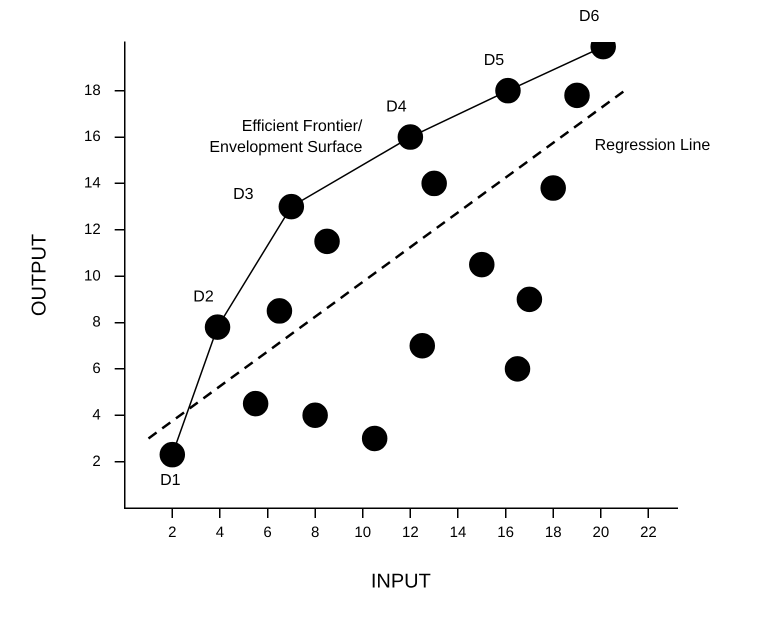 Image resolution: width=757 pixels, height=618 pixels. Describe the element at coordinates (92, 90) in the screenshot. I see `y-tick-label: 18` at that location.